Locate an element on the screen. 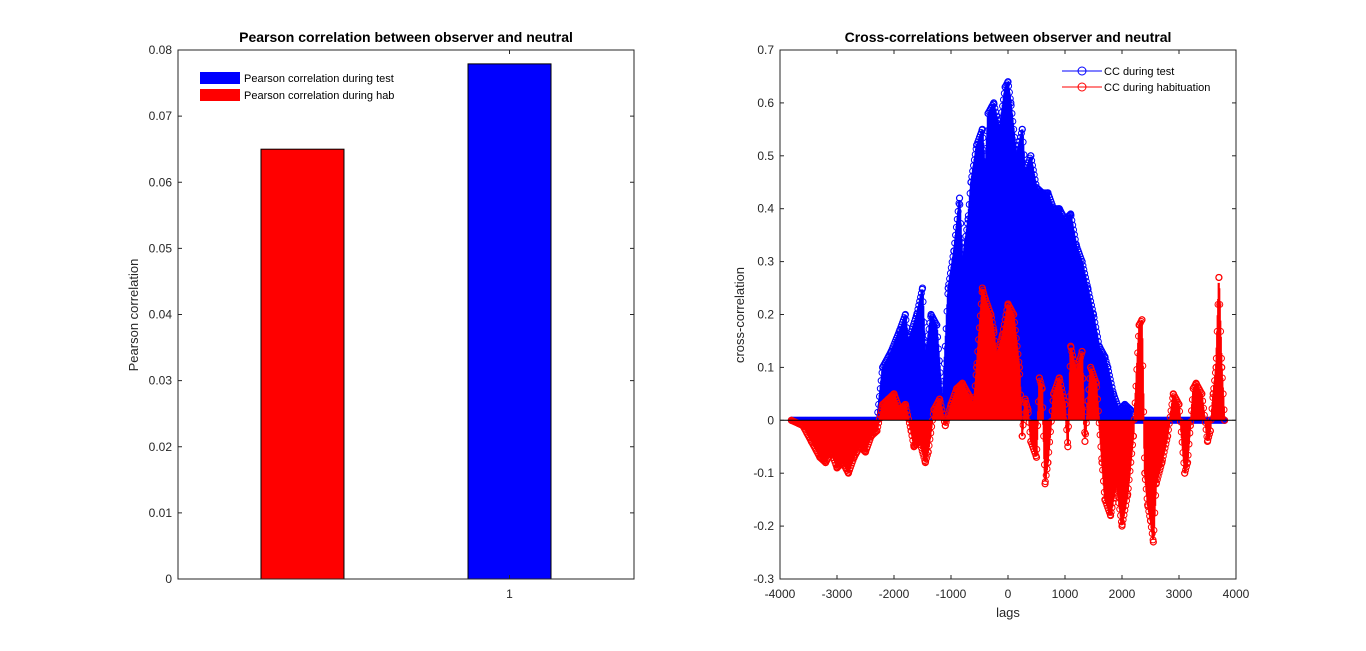  legend-label-cc-test: CC during test is located at coordinates (1139, 72).